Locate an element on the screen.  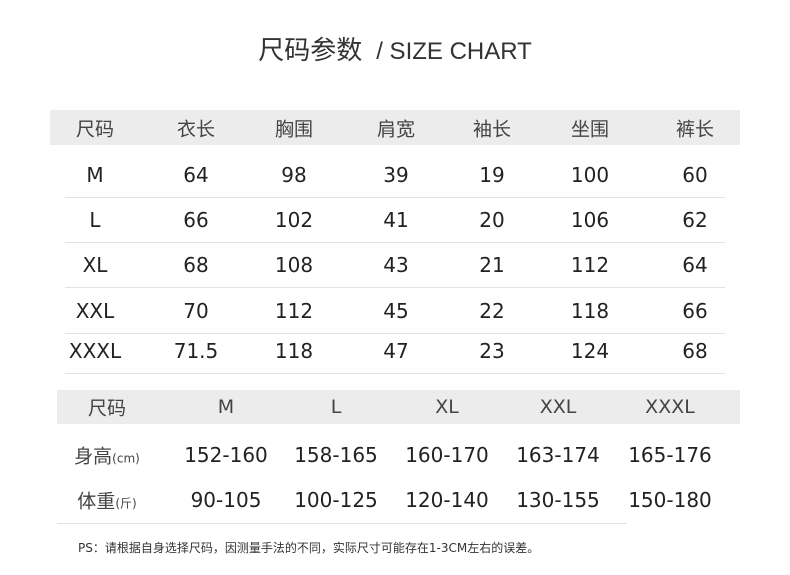
table-cell: XXXL is located at coordinates (95, 351).